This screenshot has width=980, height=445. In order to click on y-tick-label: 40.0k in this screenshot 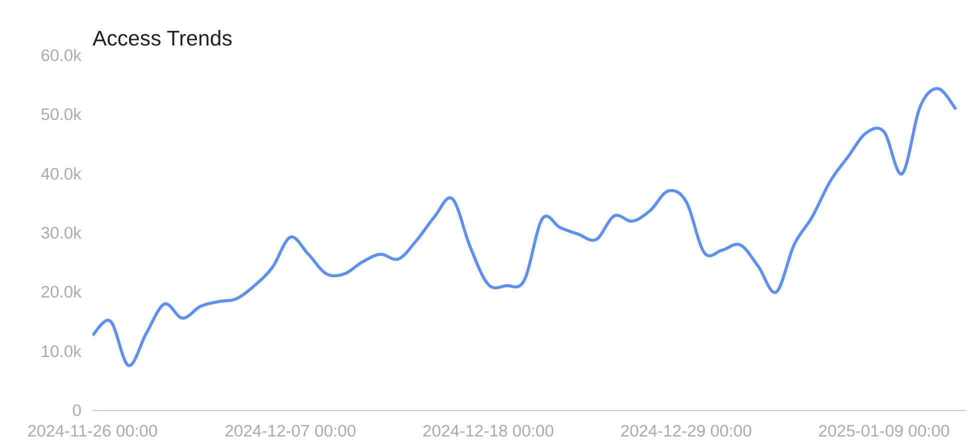, I will do `click(61, 174)`.